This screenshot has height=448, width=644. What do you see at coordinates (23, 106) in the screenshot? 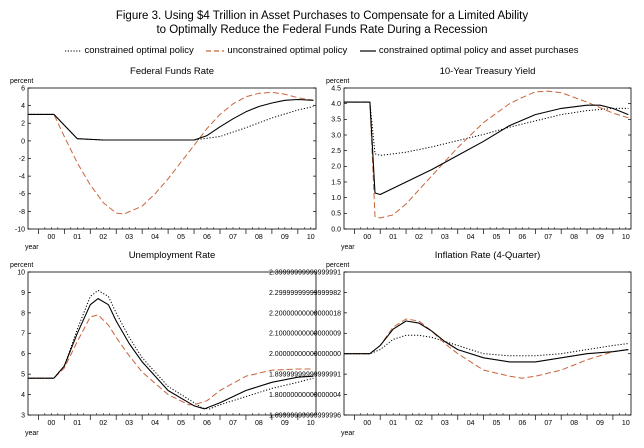
I see `y-tick-label: 4` at bounding box center [23, 106].